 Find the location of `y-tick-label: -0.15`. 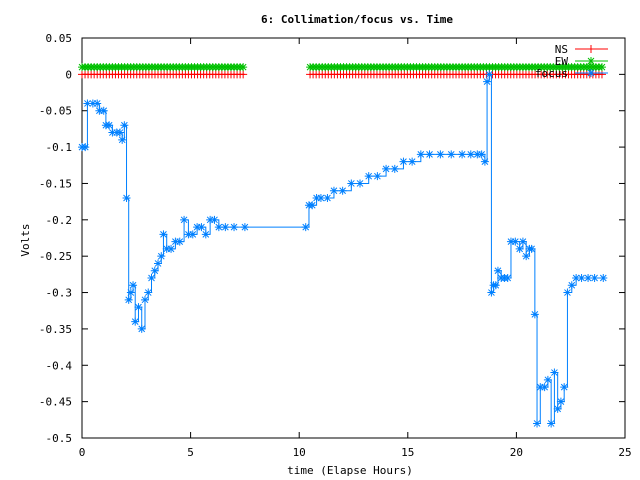

y-tick-label: -0.15 is located at coordinates (55, 183).